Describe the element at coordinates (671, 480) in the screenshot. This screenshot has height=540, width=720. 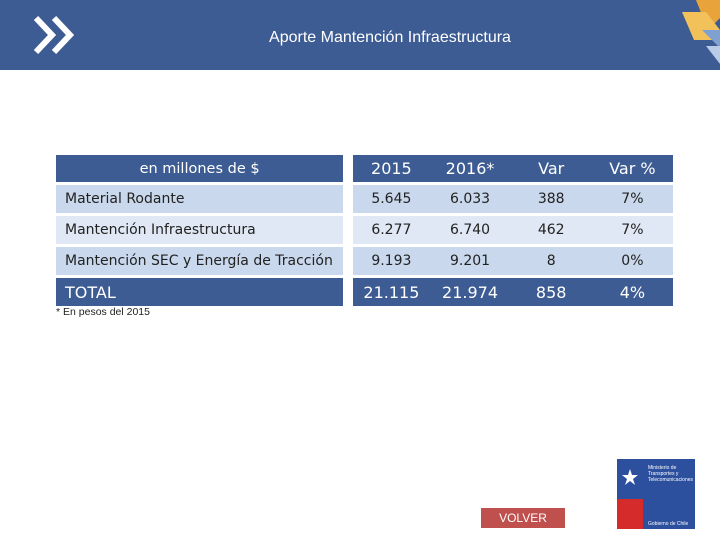
I see `svg-text: Telecomunicaciones` at that location.